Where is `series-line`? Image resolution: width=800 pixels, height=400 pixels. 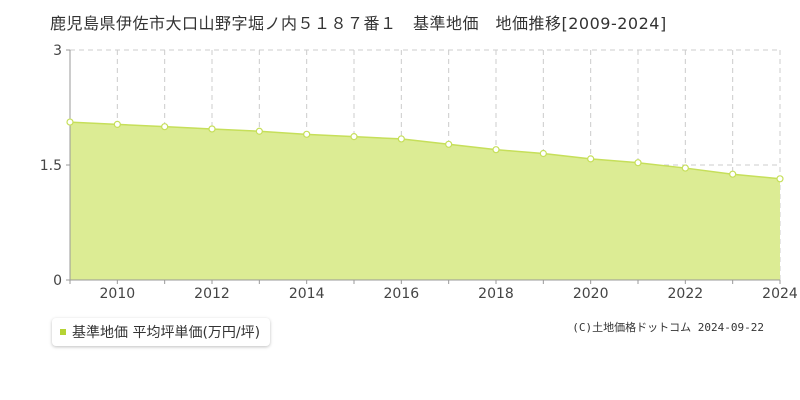 series-line is located at coordinates (425, 150).